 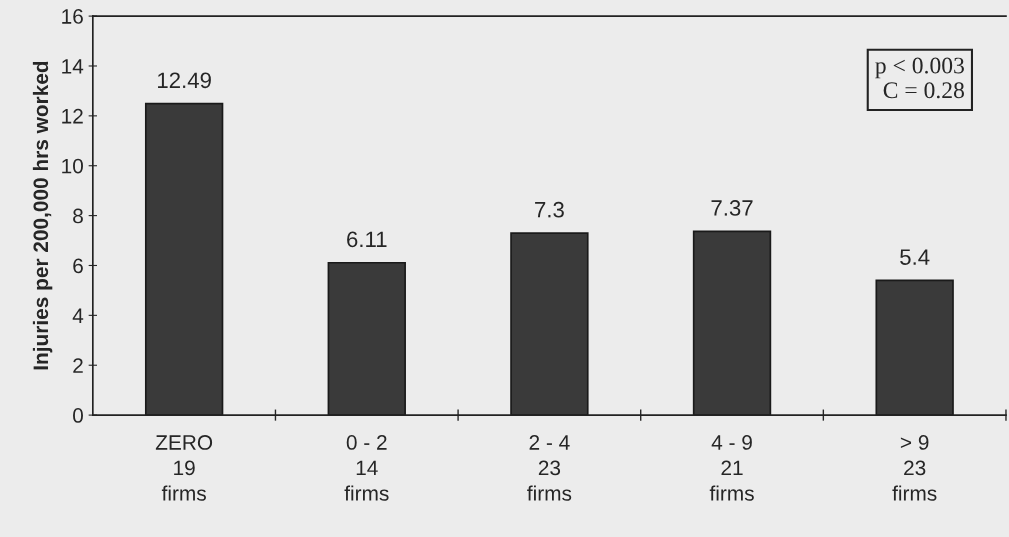 What do you see at coordinates (731, 468) in the screenshot?
I see `x-tick-label: 4 - 9 21 firms` at bounding box center [731, 468].